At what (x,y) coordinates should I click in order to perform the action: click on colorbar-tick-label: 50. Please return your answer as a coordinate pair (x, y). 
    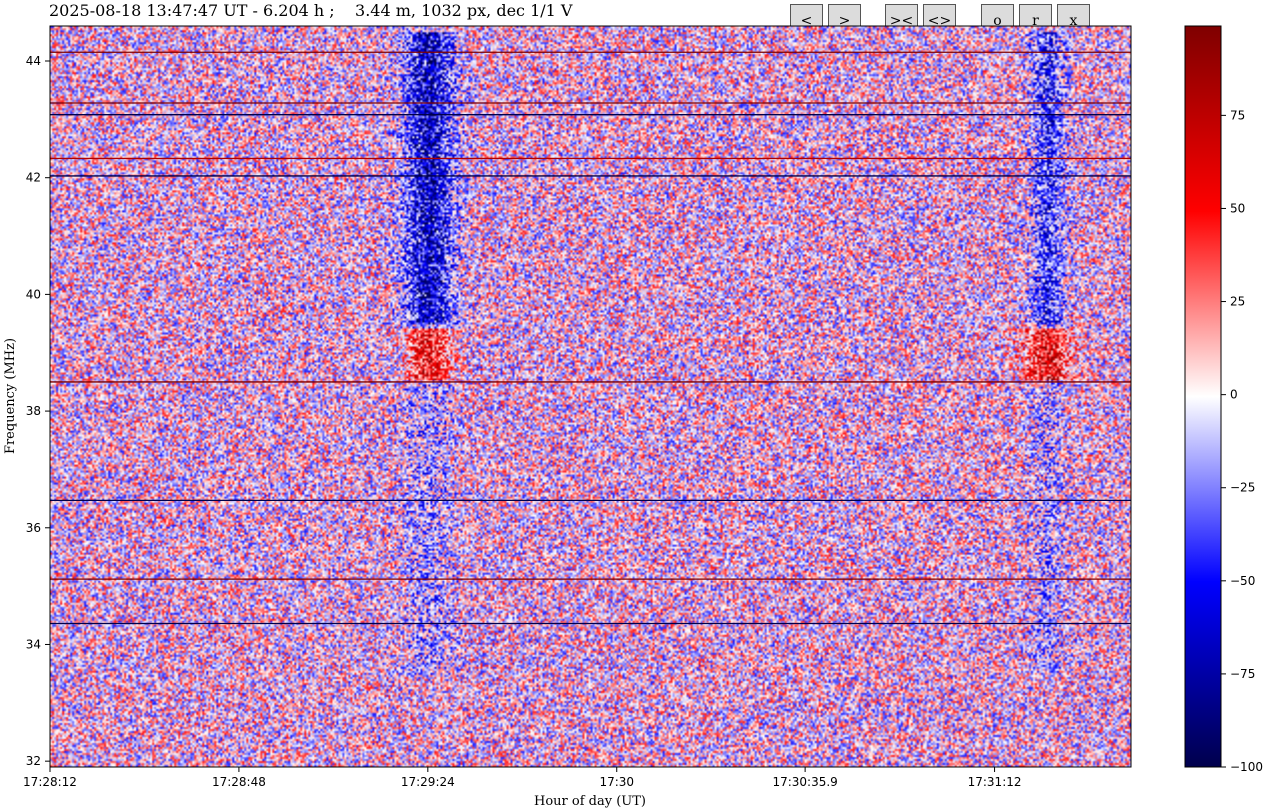
    Looking at the image, I should click on (1237, 208).